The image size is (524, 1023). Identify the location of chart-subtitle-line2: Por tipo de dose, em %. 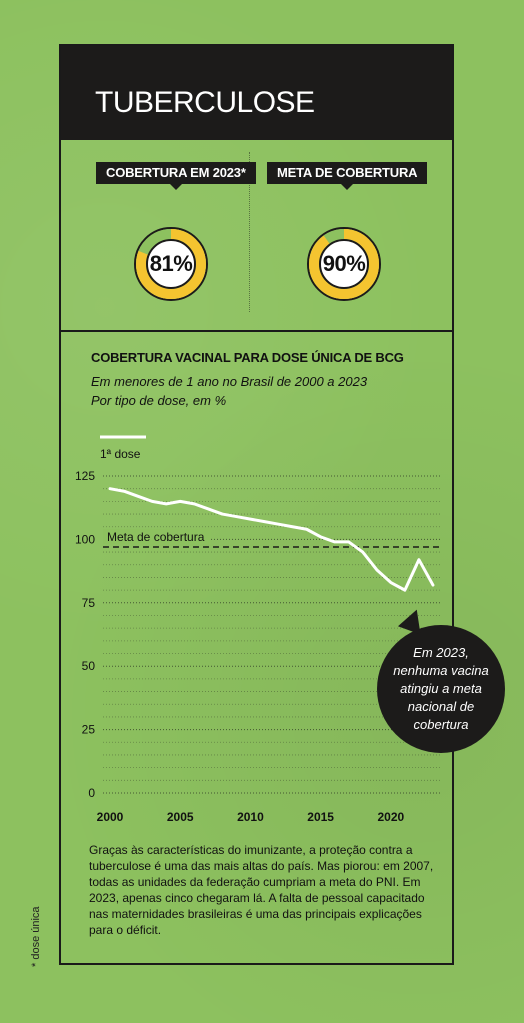
(159, 400).